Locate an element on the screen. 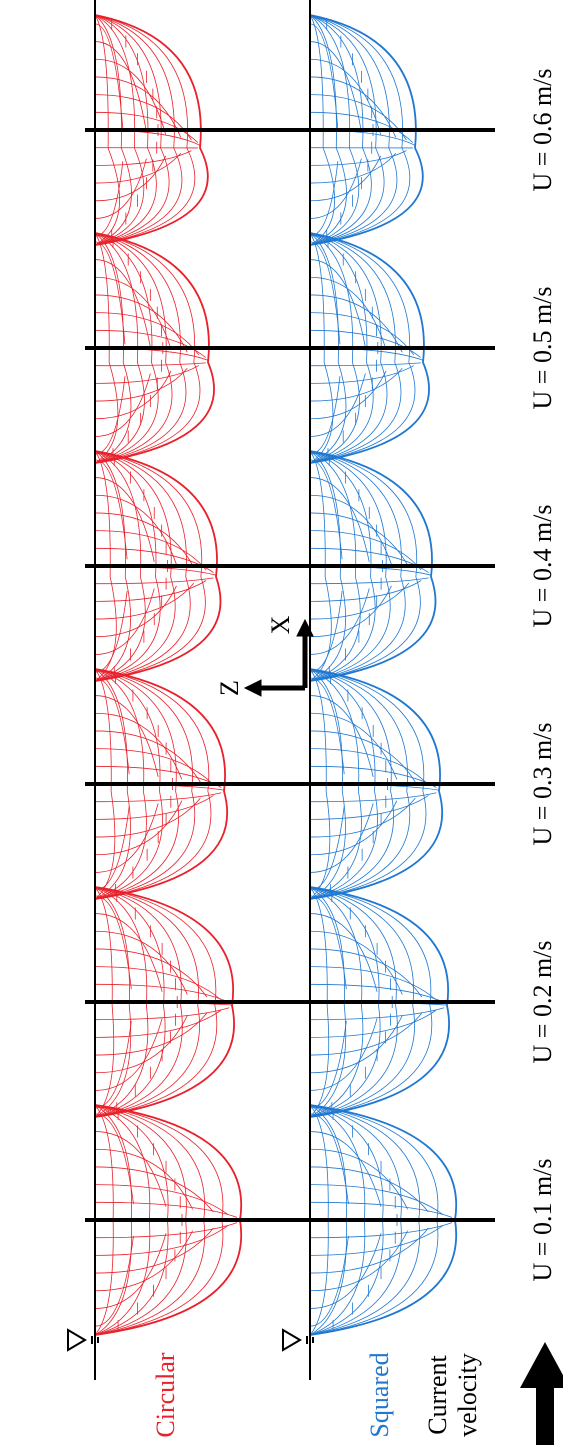 This screenshot has height=1452, width=563. column-label: U = 0.4 m/s is located at coordinates (542, 565).